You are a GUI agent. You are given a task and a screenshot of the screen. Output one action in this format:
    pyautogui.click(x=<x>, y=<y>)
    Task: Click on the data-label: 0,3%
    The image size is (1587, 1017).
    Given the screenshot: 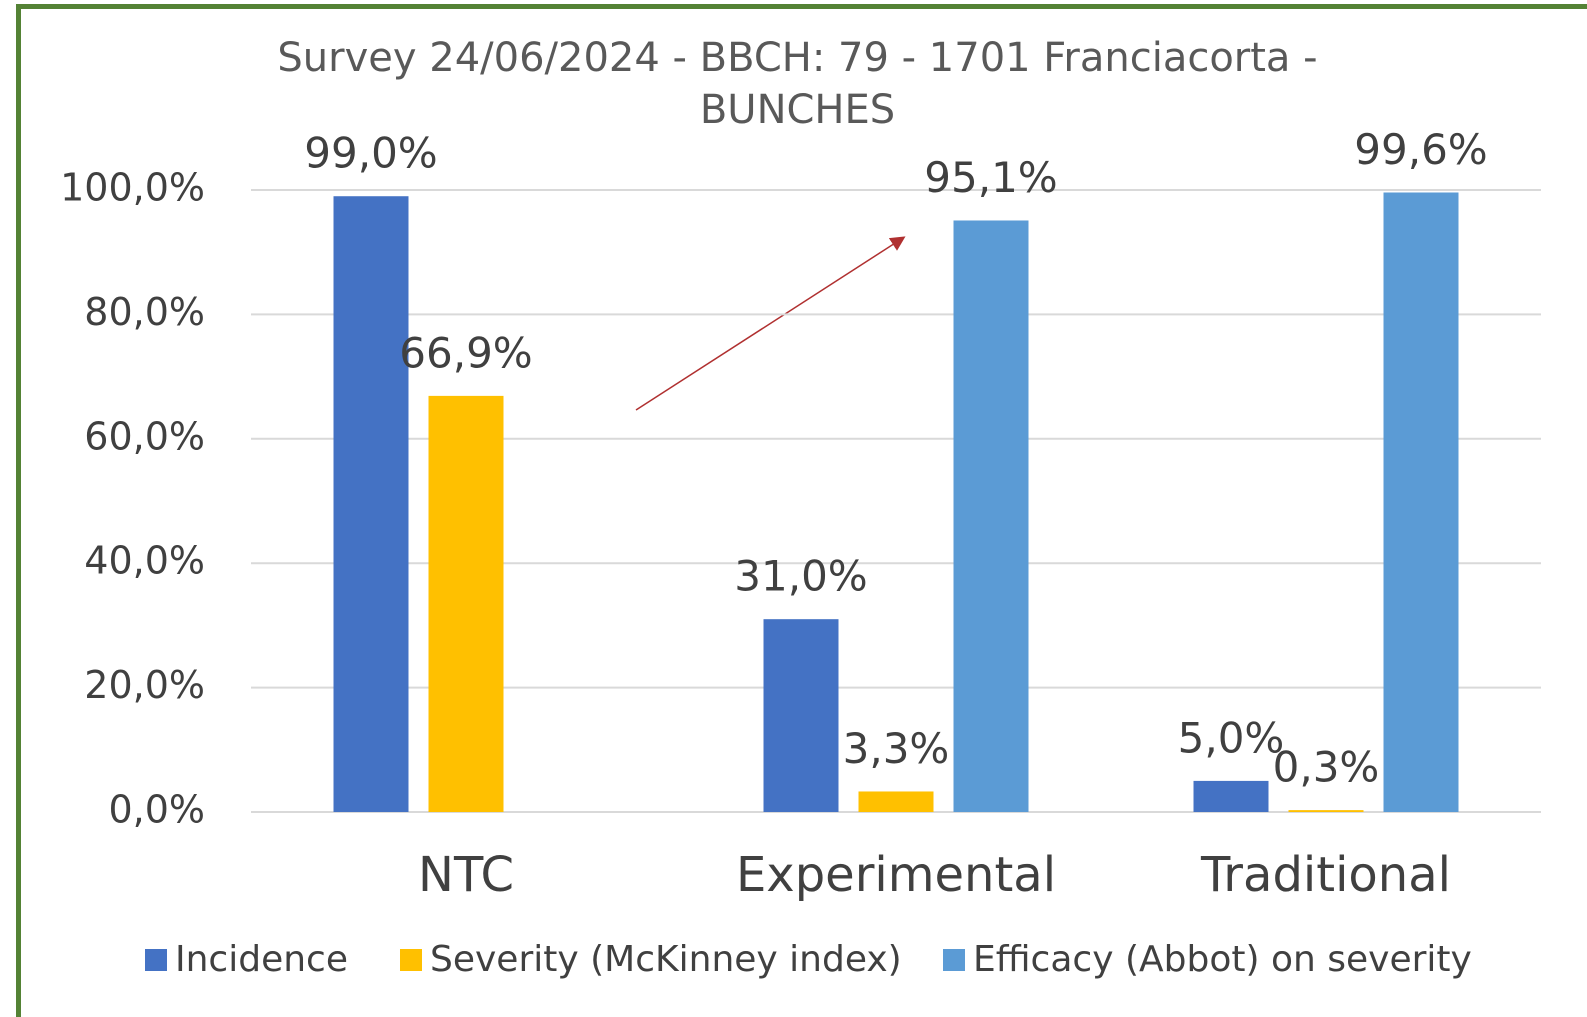 What is the action you would take?
    pyautogui.click(x=1326, y=767)
    